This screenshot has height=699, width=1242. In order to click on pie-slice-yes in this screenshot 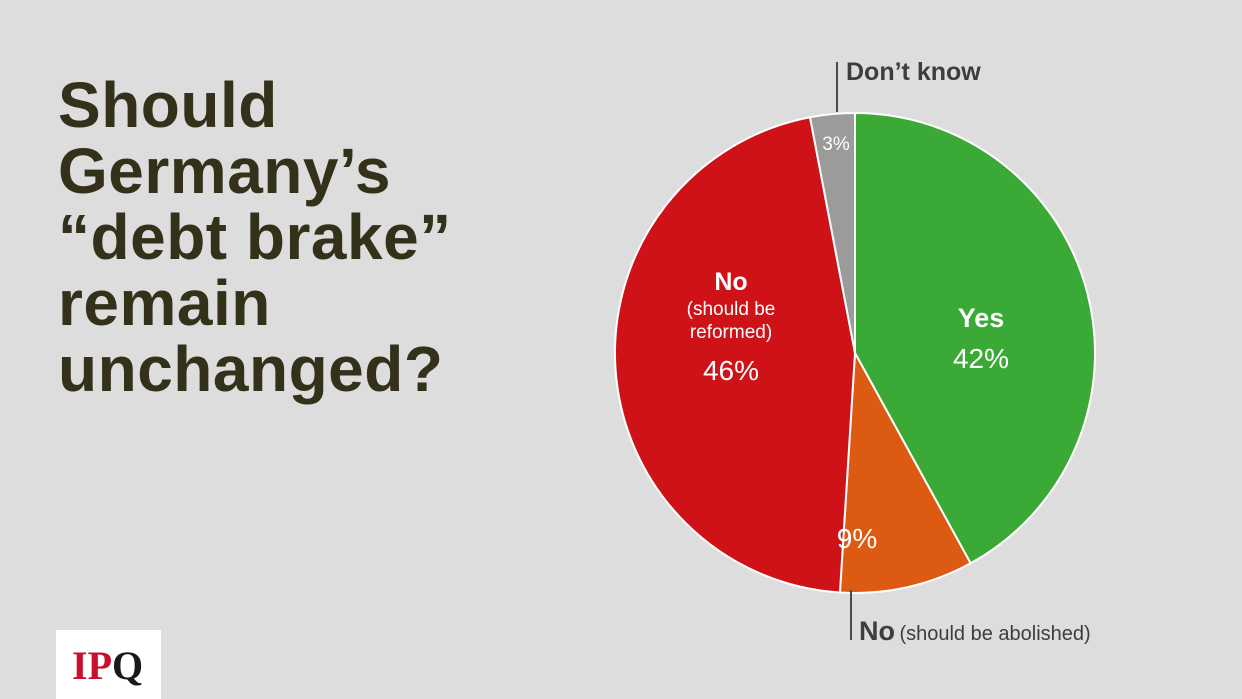, I will do `click(975, 338)`.